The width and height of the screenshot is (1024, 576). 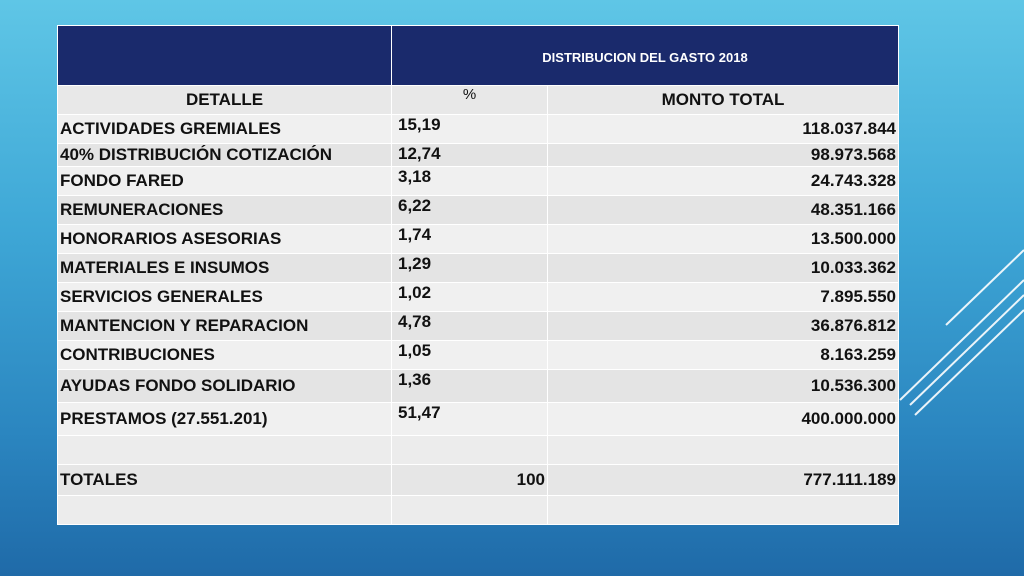 I want to click on column-headers-row: DETALLE % MONTO TOTAL, so click(x=478, y=100).